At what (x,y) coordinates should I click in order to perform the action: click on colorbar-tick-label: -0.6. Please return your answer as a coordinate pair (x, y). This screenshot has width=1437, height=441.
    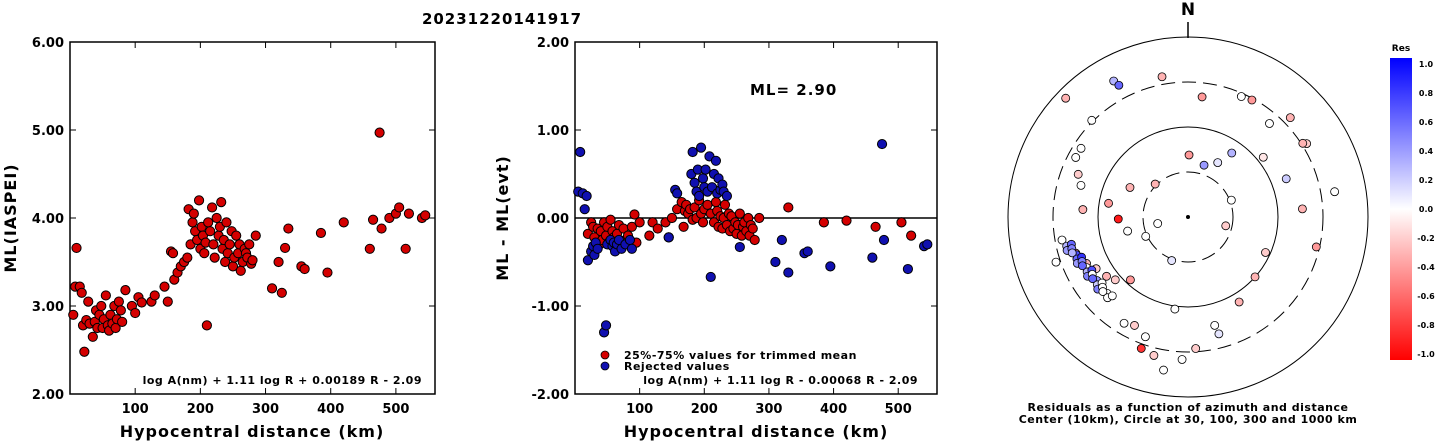
    Looking at the image, I should click on (1426, 296).